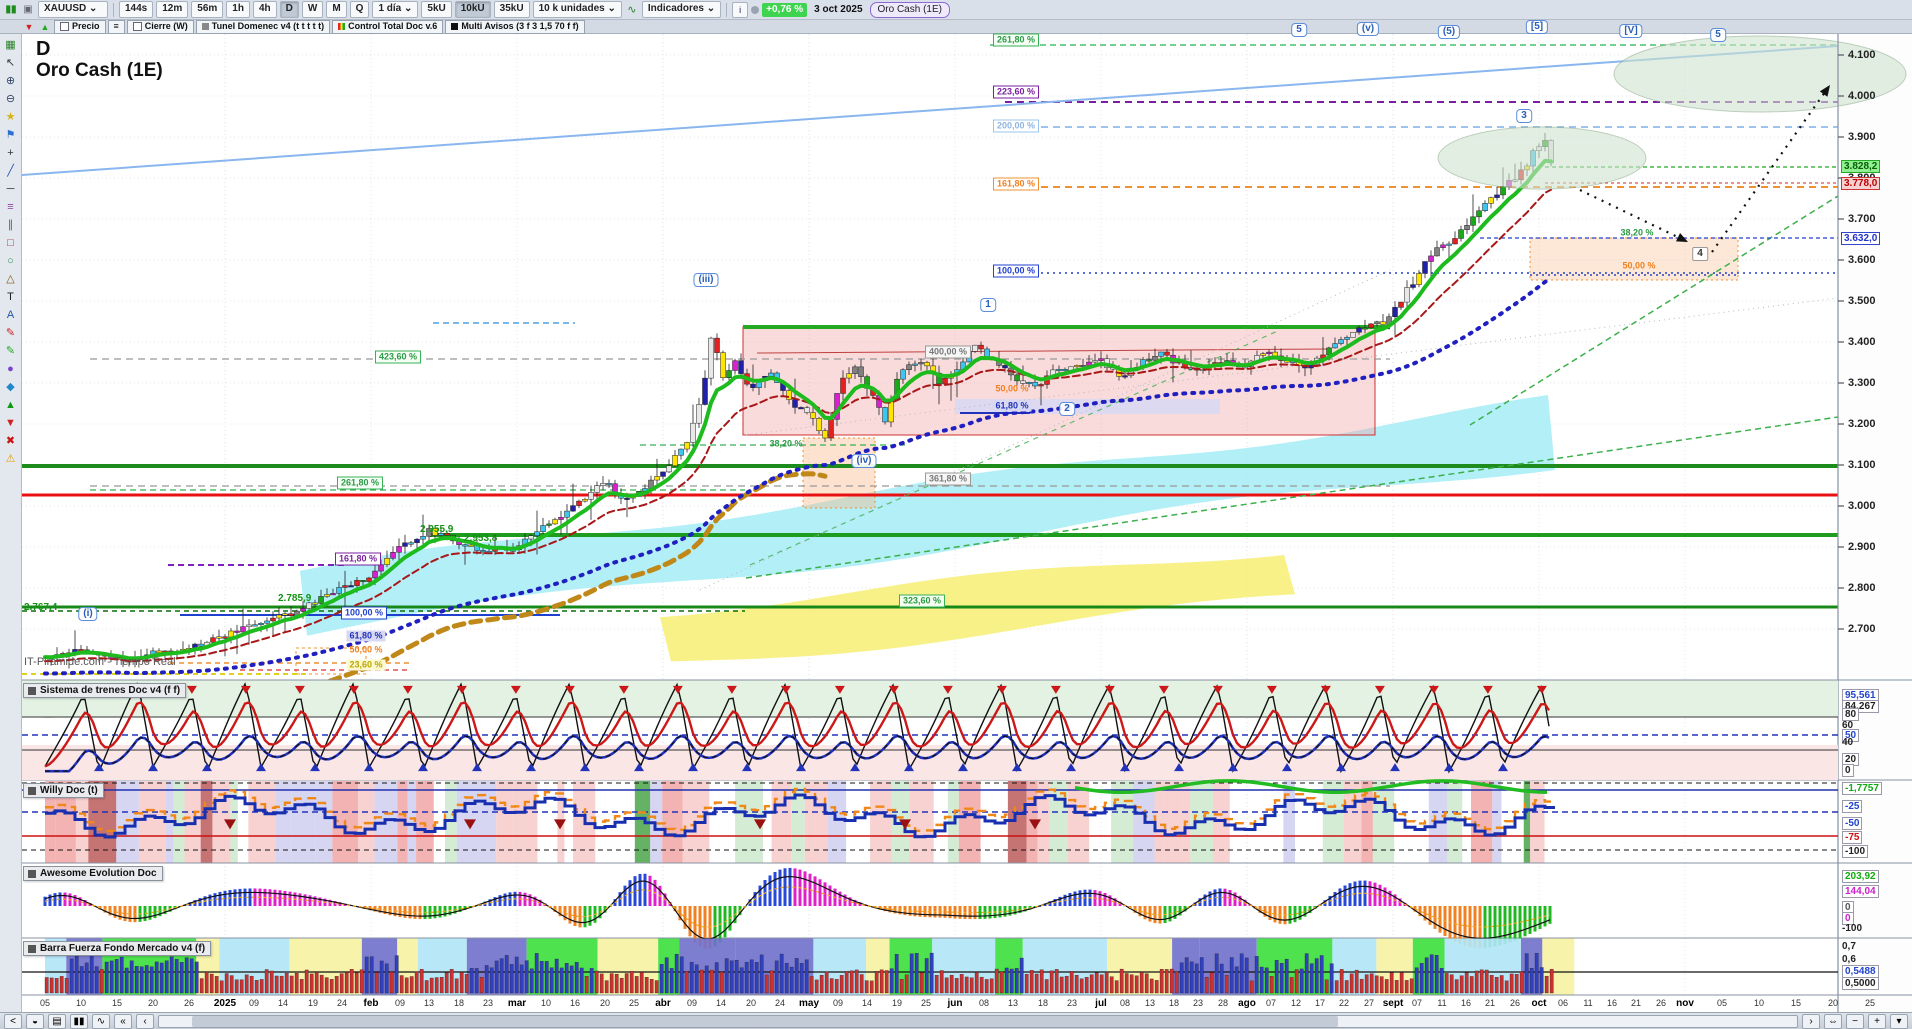 This screenshot has width=1912, height=1029. I want to click on tab-multi-avisos-3-f-3-1-5-70-f-f-: Multi Avisos (3 f 3 1,5 70 f f), so click(515, 26).